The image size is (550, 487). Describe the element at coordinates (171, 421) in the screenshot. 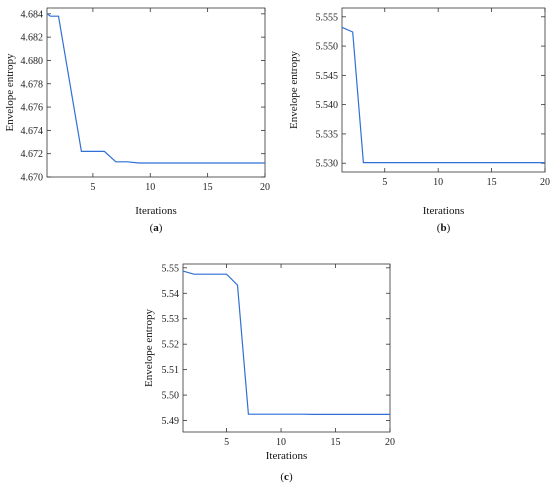

I see `y-tick-label: 5.49` at that location.